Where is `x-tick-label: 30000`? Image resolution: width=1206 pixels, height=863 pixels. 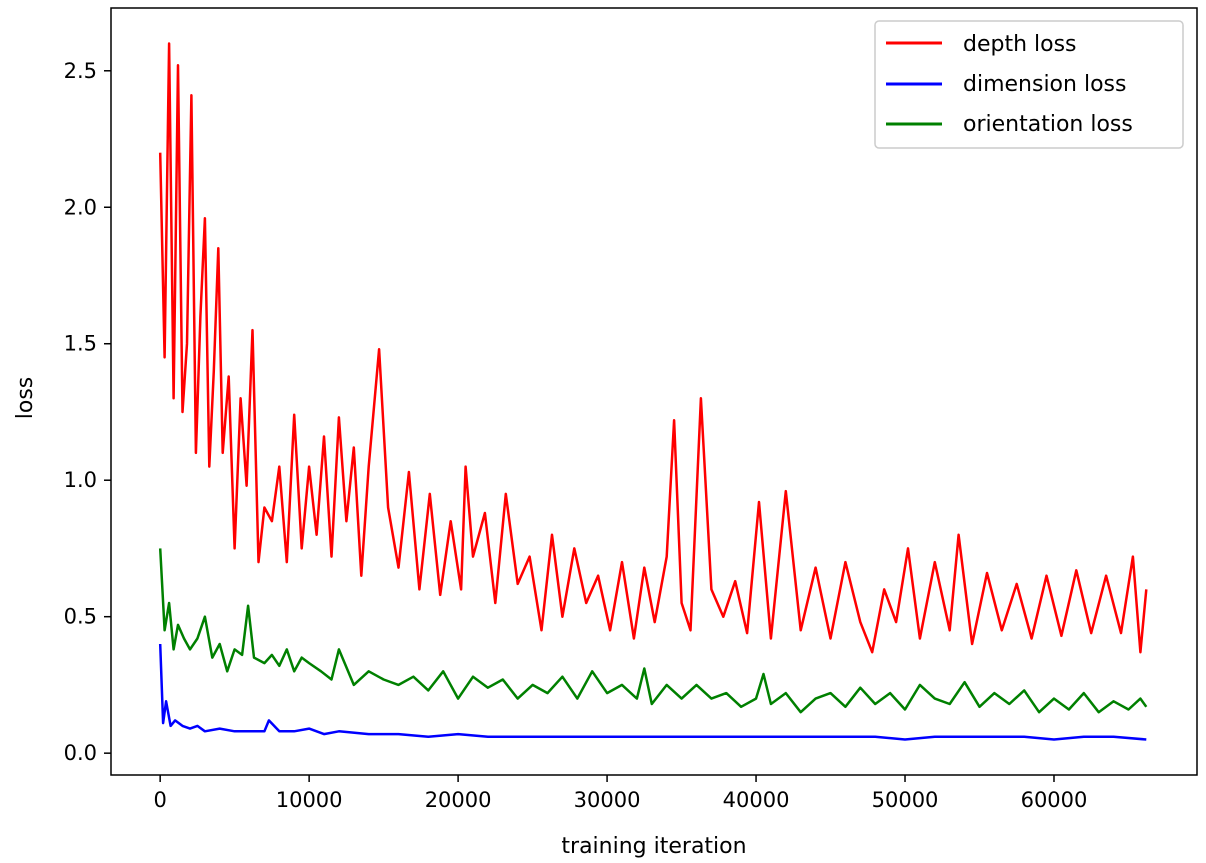 x-tick-label: 30000 is located at coordinates (607, 800).